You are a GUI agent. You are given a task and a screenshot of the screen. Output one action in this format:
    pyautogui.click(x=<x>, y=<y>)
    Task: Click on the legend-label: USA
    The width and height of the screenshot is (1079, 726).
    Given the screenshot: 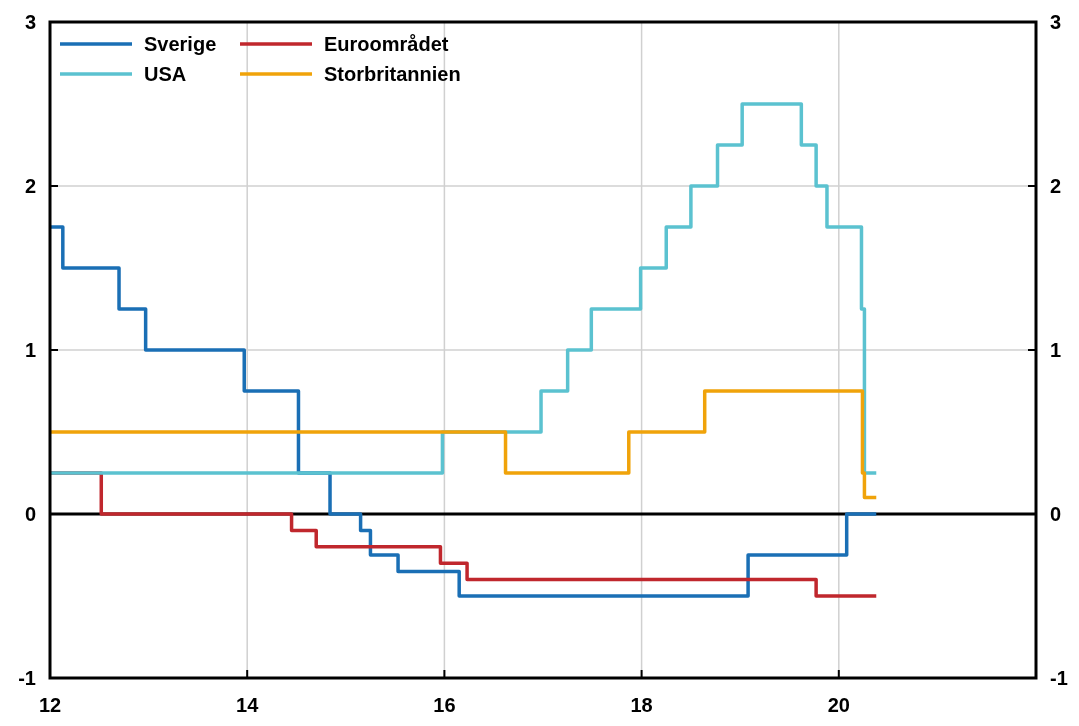 What is the action you would take?
    pyautogui.click(x=165, y=74)
    